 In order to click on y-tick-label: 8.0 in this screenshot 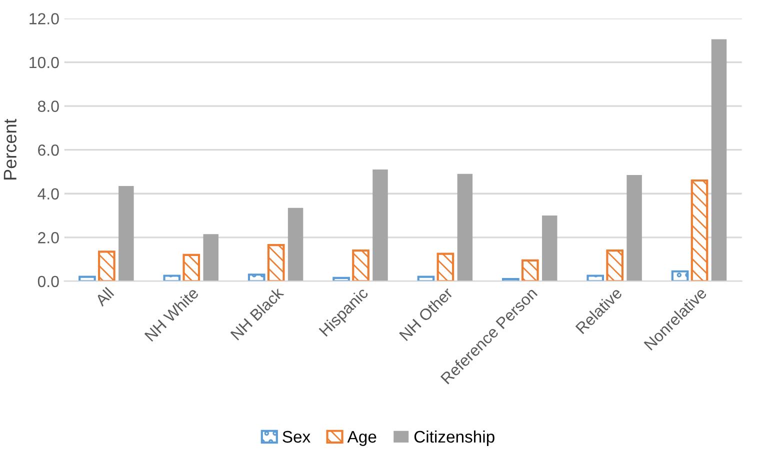, I will do `click(48, 106)`.